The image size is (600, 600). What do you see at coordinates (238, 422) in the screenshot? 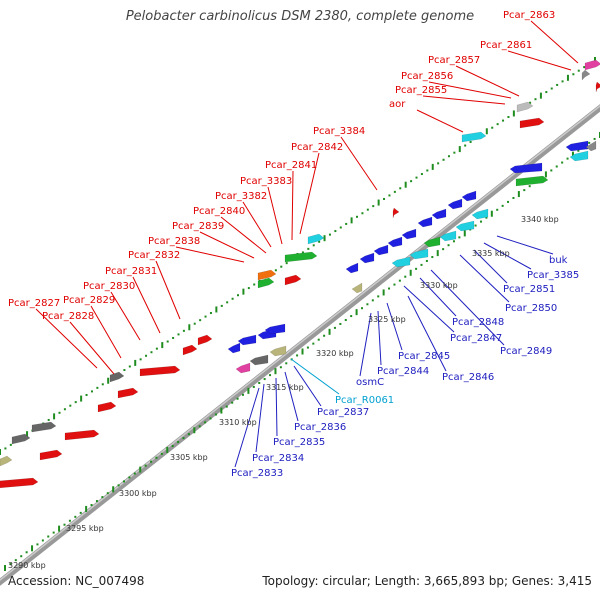
I see `kbp-label: 3310 kbp` at bounding box center [238, 422].